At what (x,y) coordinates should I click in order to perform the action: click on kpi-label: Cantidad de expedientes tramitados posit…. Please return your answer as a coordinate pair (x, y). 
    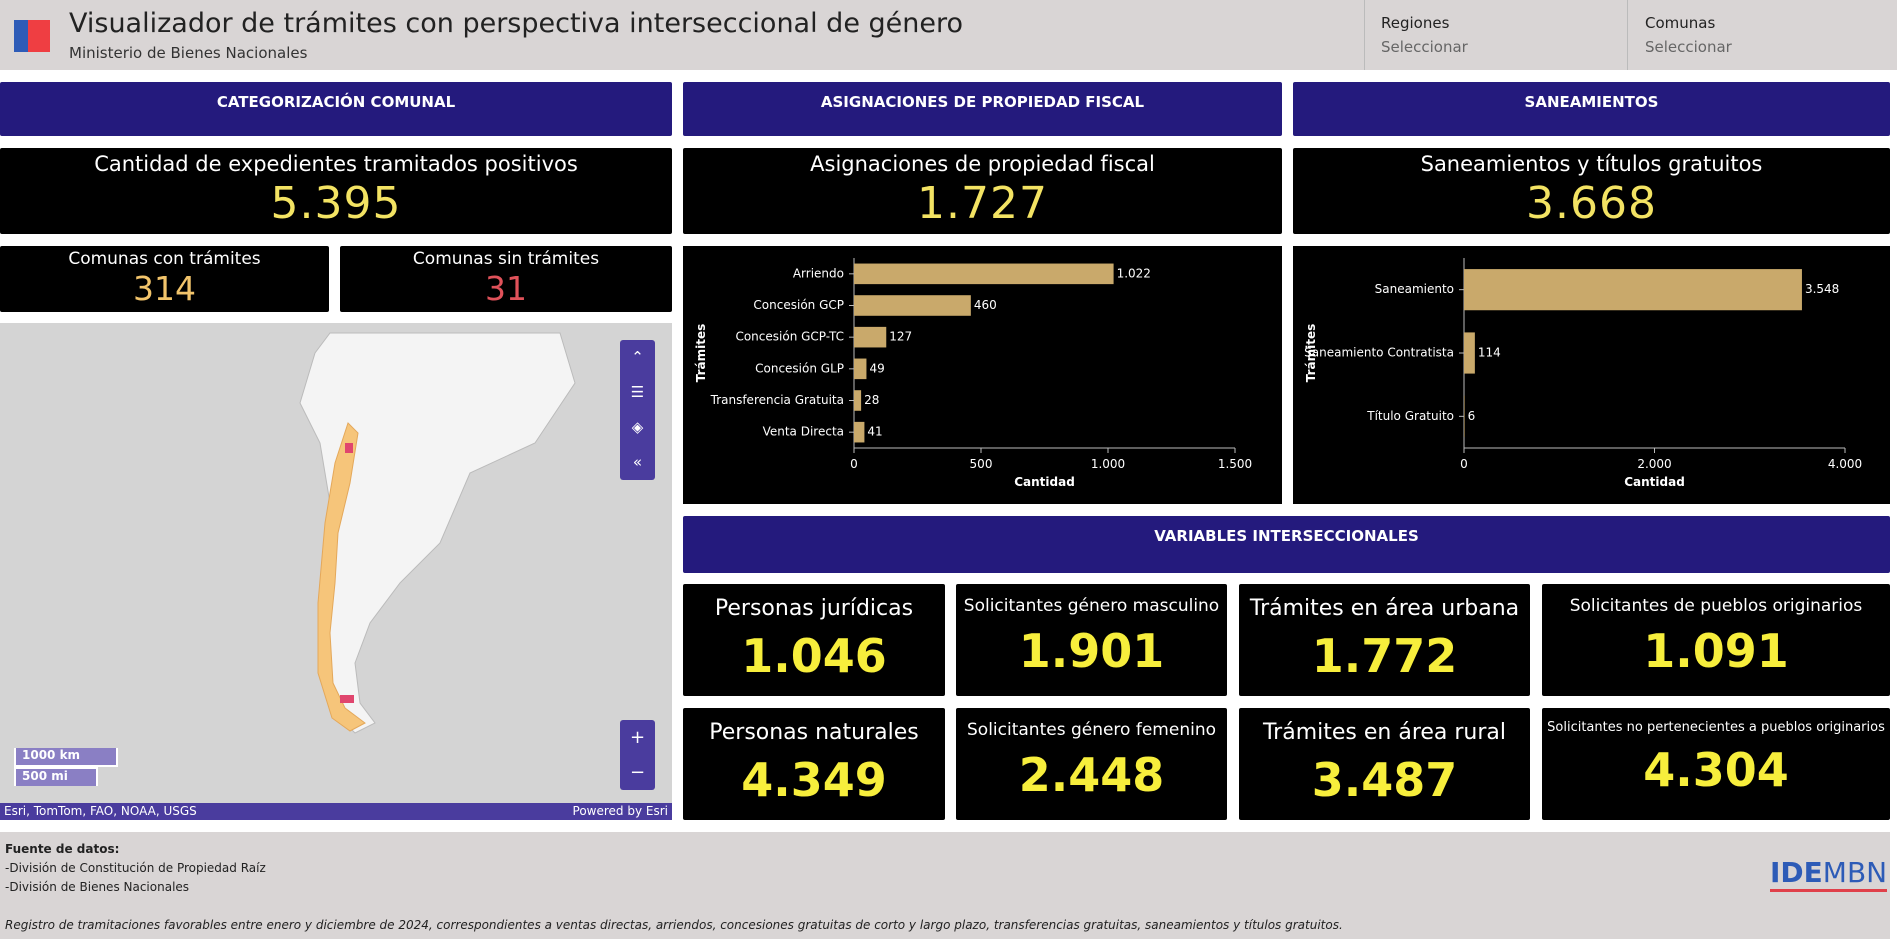
    Looking at the image, I should click on (336, 164).